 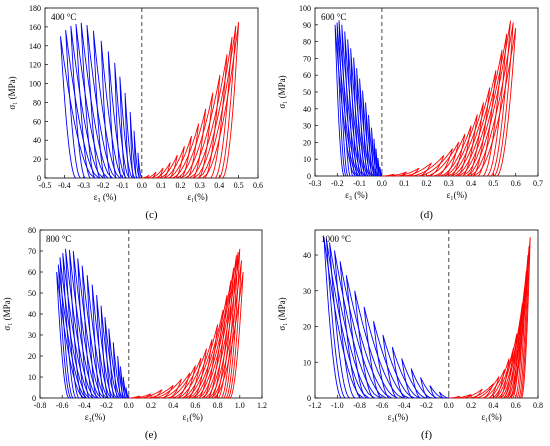 What do you see at coordinates (449, 183) in the screenshot?
I see `x-tick-label: 0.3` at bounding box center [449, 183].